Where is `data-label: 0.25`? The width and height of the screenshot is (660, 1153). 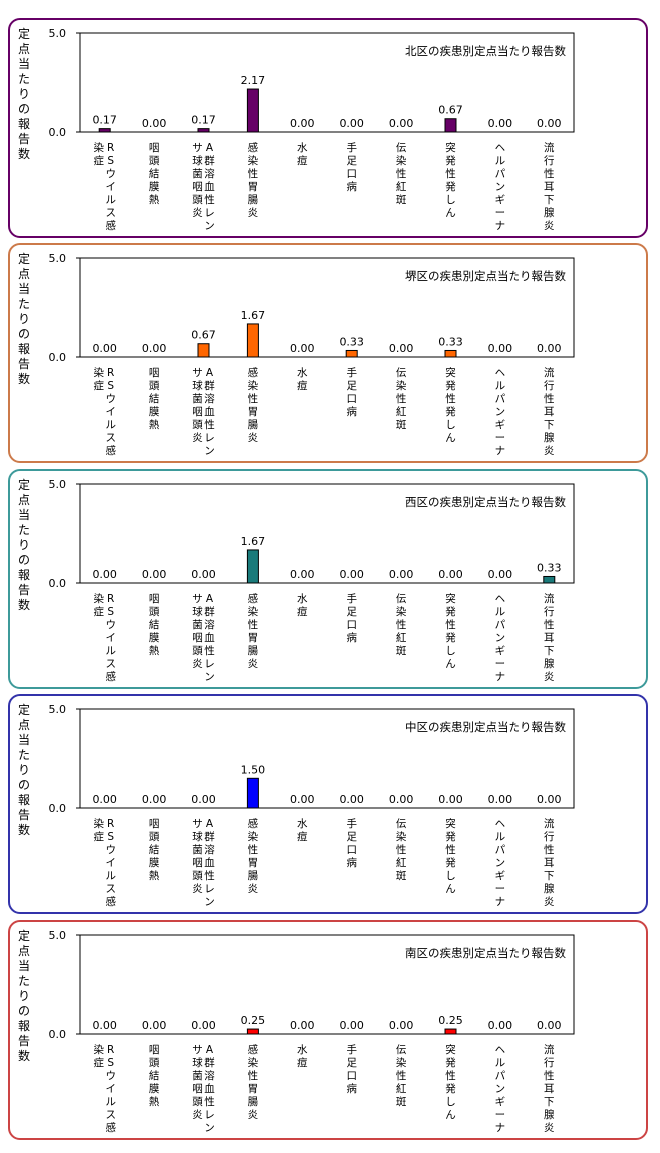 data-label: 0.25 is located at coordinates (253, 1020).